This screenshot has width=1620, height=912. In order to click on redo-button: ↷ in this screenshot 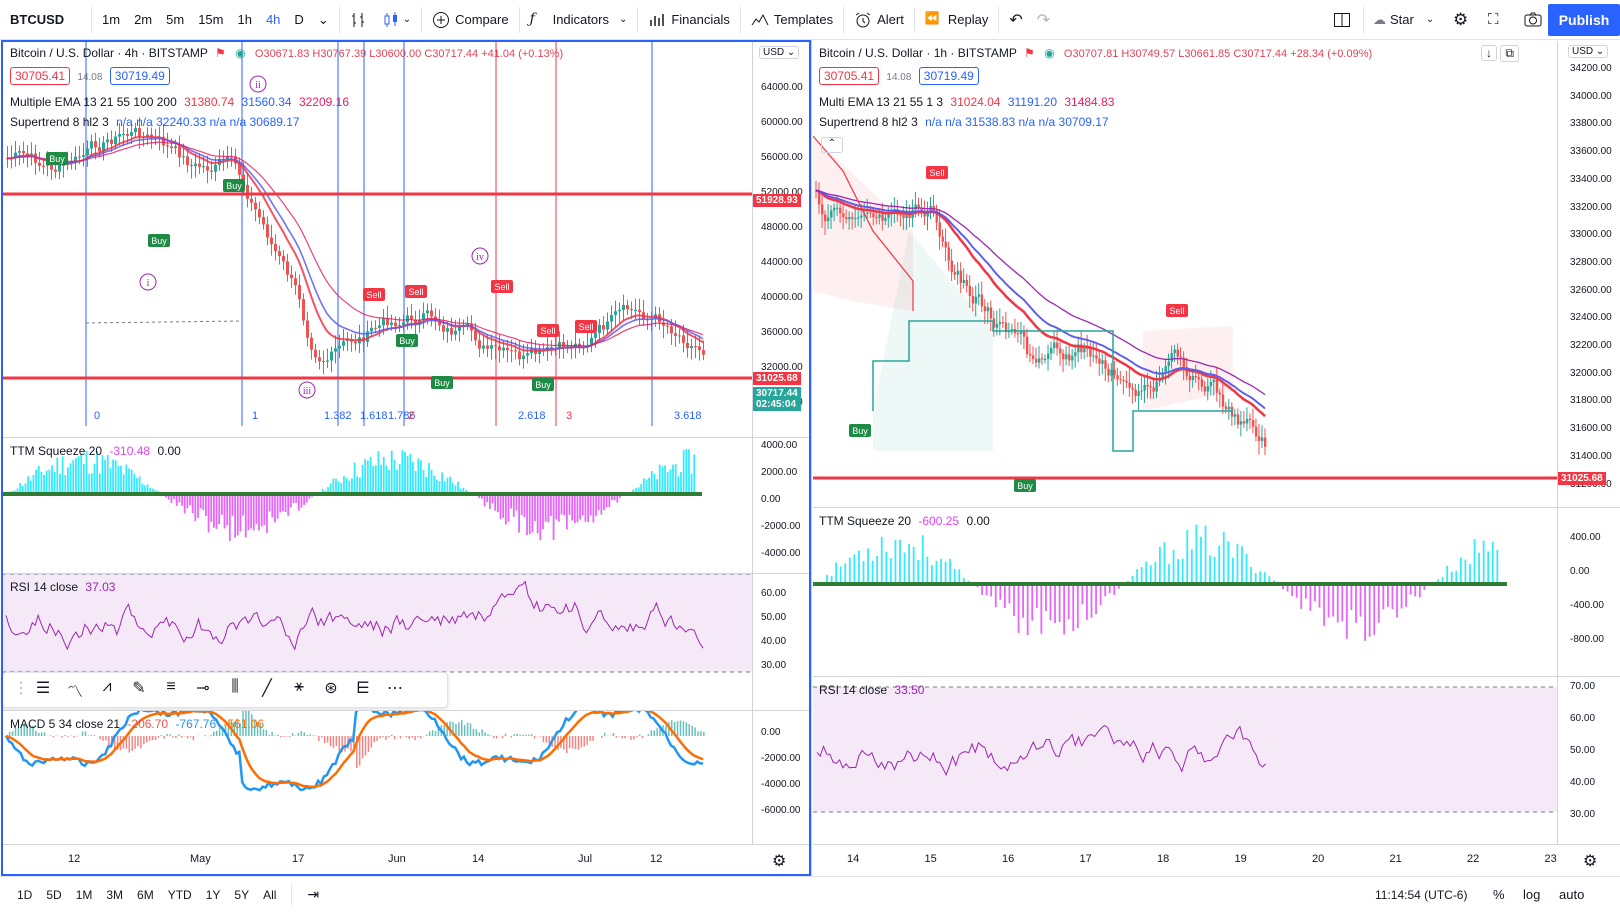, I will do `click(1043, 20)`.